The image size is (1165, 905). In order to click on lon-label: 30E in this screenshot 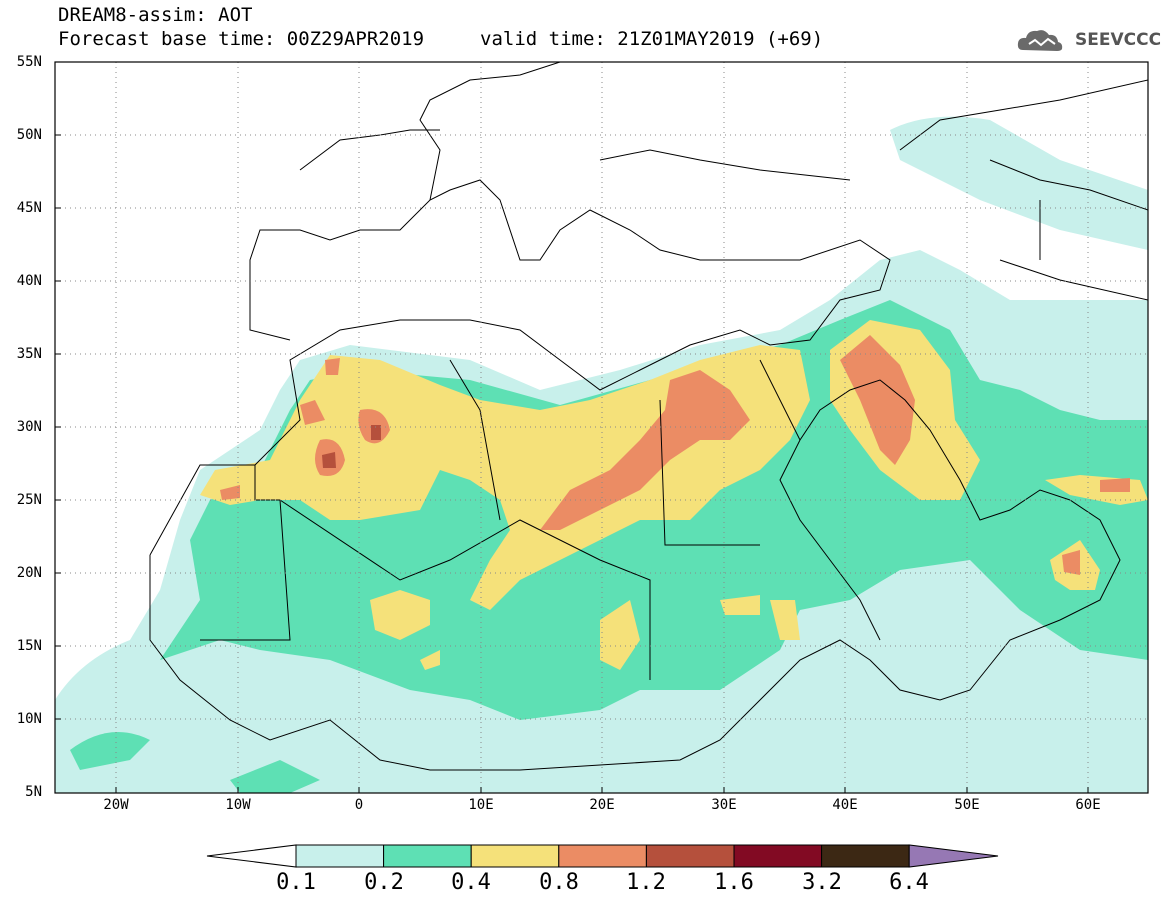, I will do `click(724, 805)`.